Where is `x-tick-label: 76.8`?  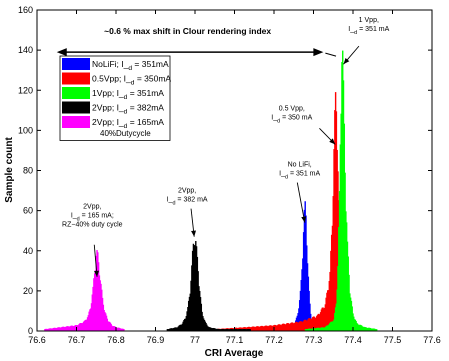
x-tick-label: 76.8 is located at coordinates (116, 340).